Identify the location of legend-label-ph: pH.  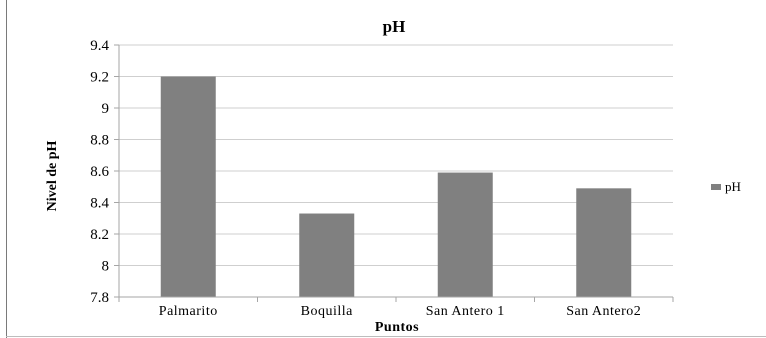
(733, 186).